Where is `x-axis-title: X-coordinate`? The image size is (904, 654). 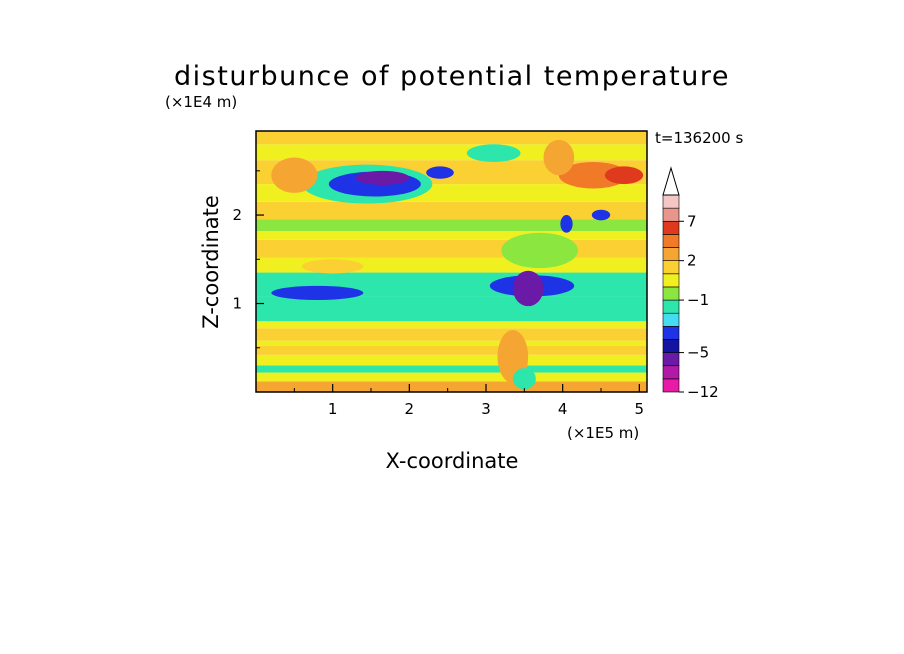 x-axis-title: X-coordinate is located at coordinates (452, 461).